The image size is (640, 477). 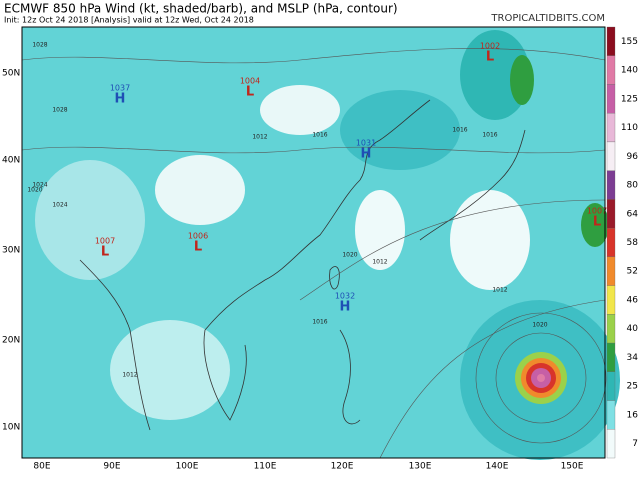 I want to click on colorbar-label: 34, so click(x=633, y=358).